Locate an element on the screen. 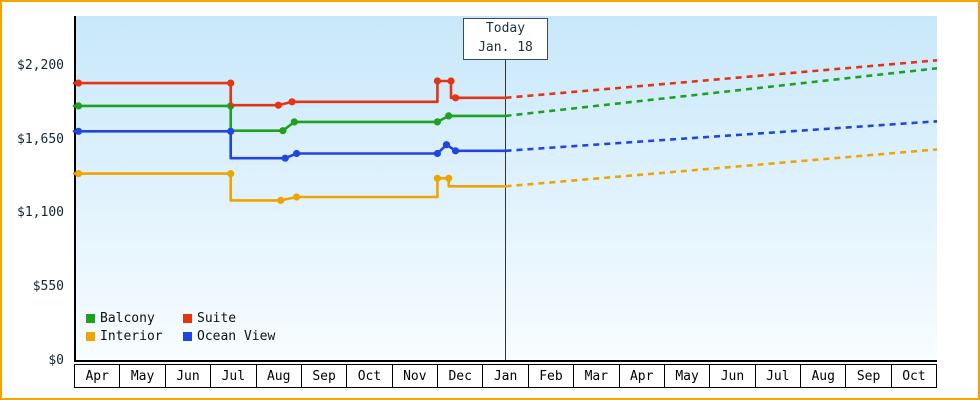  series-history-balcony is located at coordinates (289, 118).